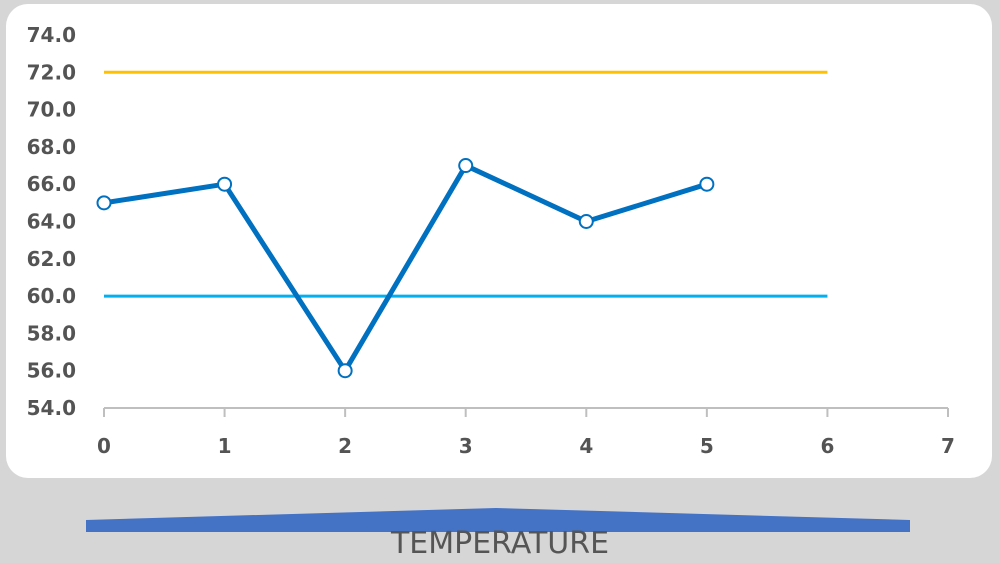  What do you see at coordinates (51, 296) in the screenshot?
I see `y-tick-label: 60.0` at bounding box center [51, 296].